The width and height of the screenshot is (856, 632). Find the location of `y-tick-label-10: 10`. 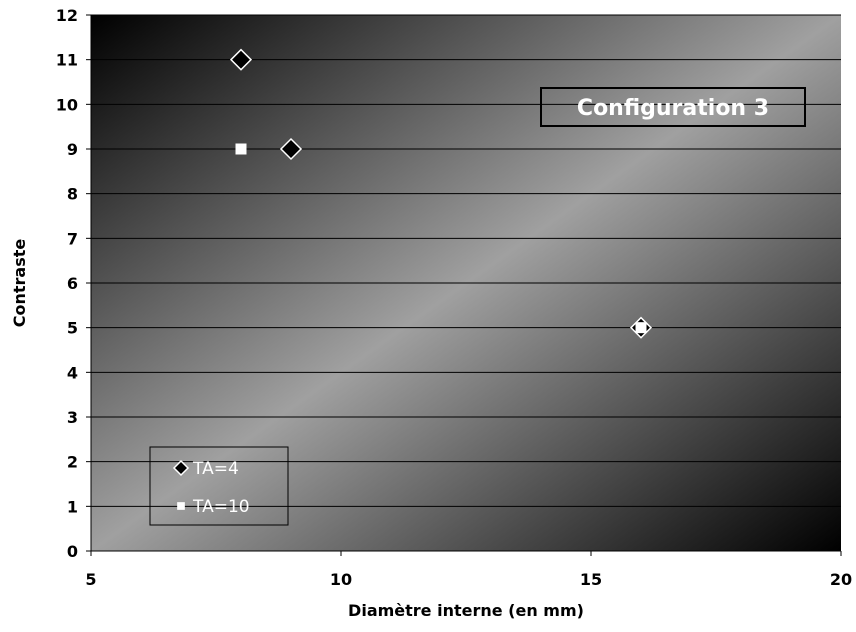

y-tick-label-10: 10 is located at coordinates (67, 104).